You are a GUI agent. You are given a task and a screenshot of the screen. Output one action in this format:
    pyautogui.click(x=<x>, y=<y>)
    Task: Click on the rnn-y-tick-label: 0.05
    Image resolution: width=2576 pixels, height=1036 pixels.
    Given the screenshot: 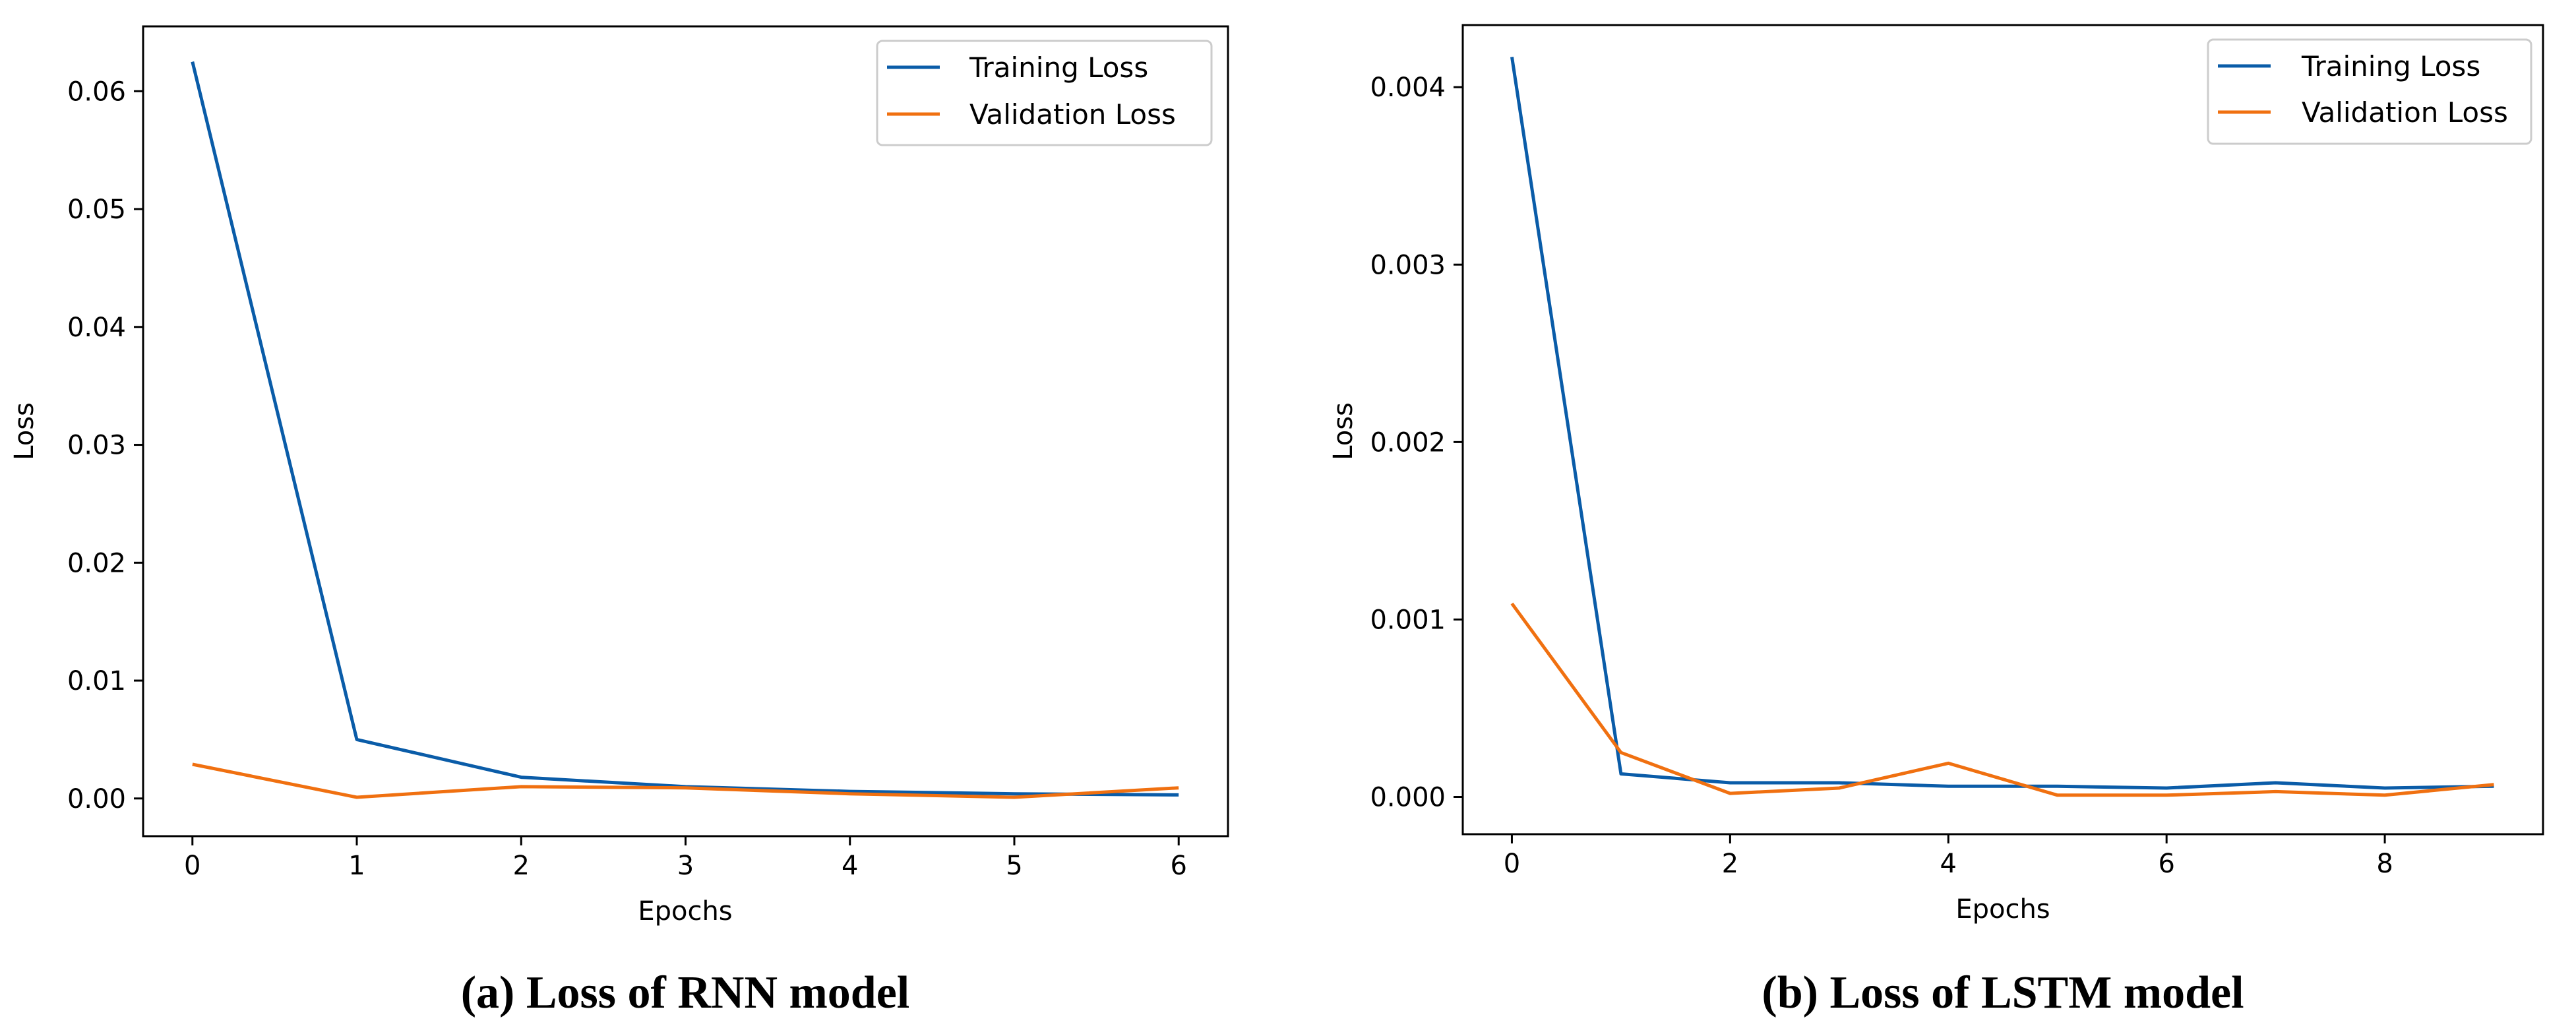 What is the action you would take?
    pyautogui.click(x=96, y=210)
    